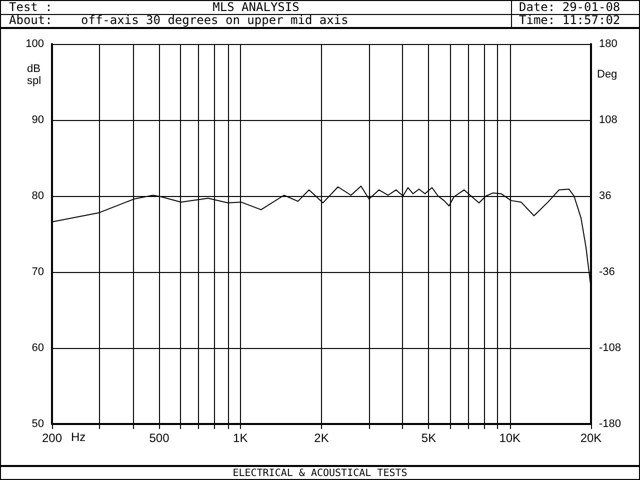 Image resolution: width=640 pixels, height=480 pixels. What do you see at coordinates (607, 74) in the screenshot?
I see `y2-axis-title: Deg` at bounding box center [607, 74].